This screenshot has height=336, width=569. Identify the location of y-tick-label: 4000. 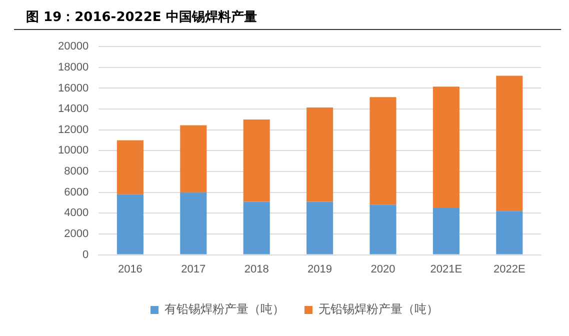
(76, 213).